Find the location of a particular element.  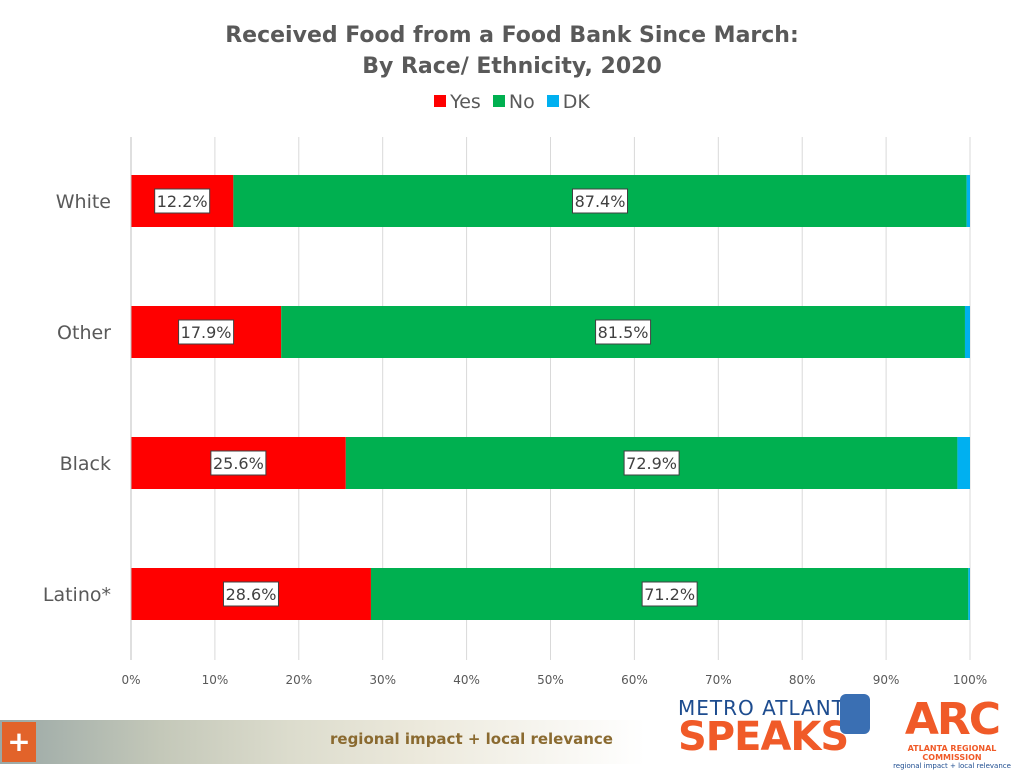

data-label: 12.2% is located at coordinates (182, 201).